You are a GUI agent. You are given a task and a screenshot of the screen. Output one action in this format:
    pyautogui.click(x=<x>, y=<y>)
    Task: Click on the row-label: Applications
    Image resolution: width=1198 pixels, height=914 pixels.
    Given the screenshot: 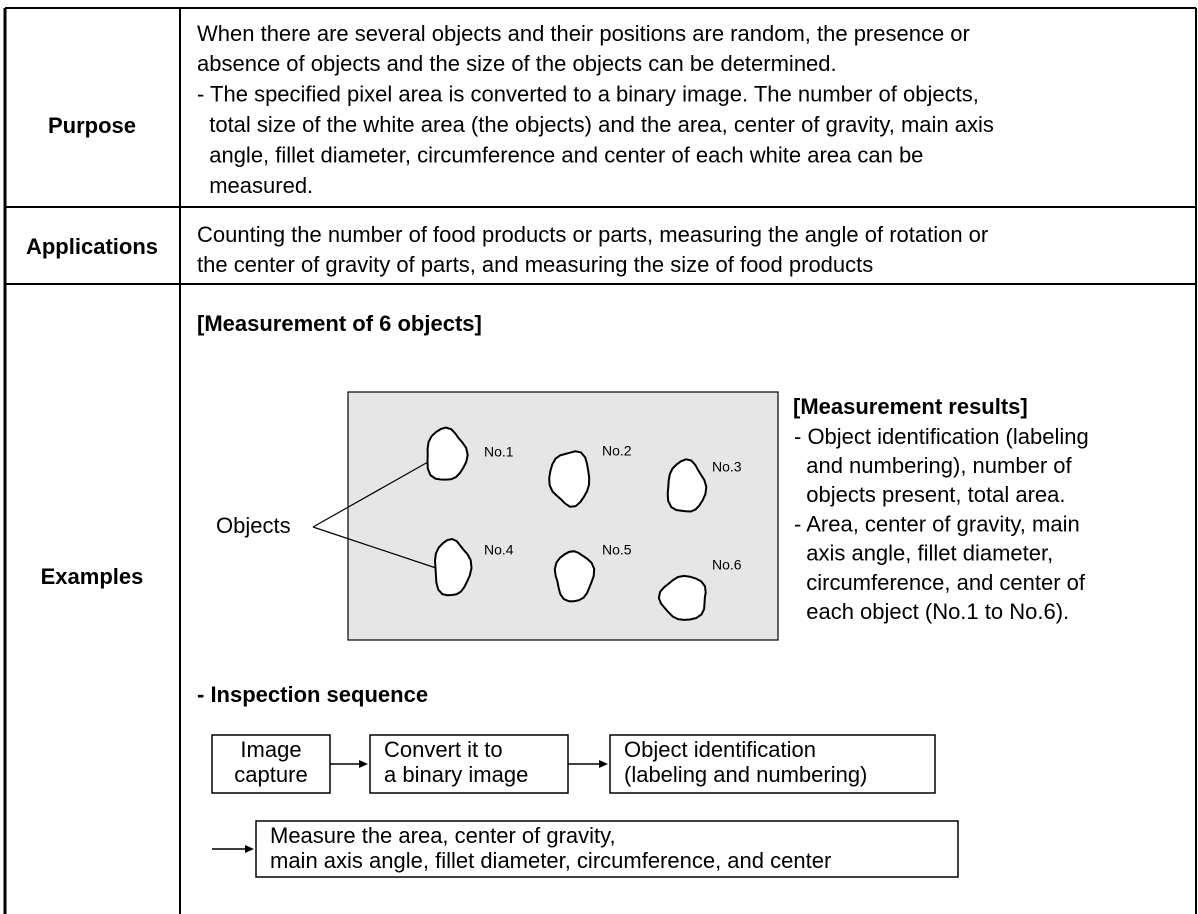 What is the action you would take?
    pyautogui.click(x=92, y=246)
    